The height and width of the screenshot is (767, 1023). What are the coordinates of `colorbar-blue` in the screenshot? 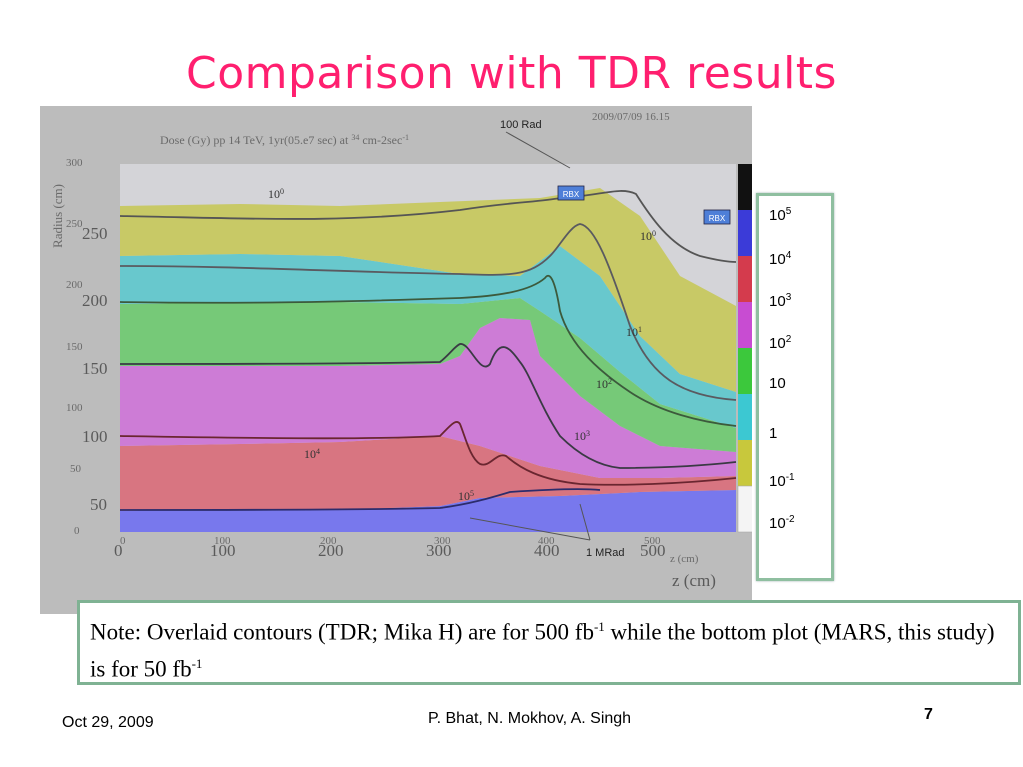 It's located at (745, 233).